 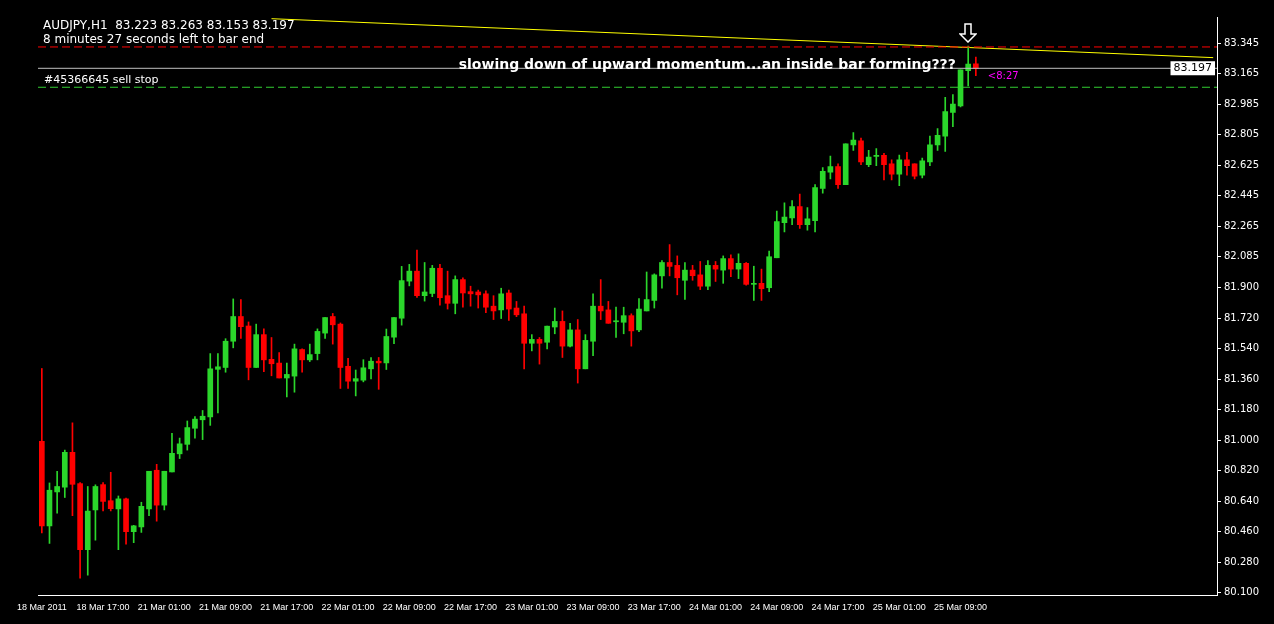 I want to click on y-tick-label: 81.000, so click(x=1242, y=439).